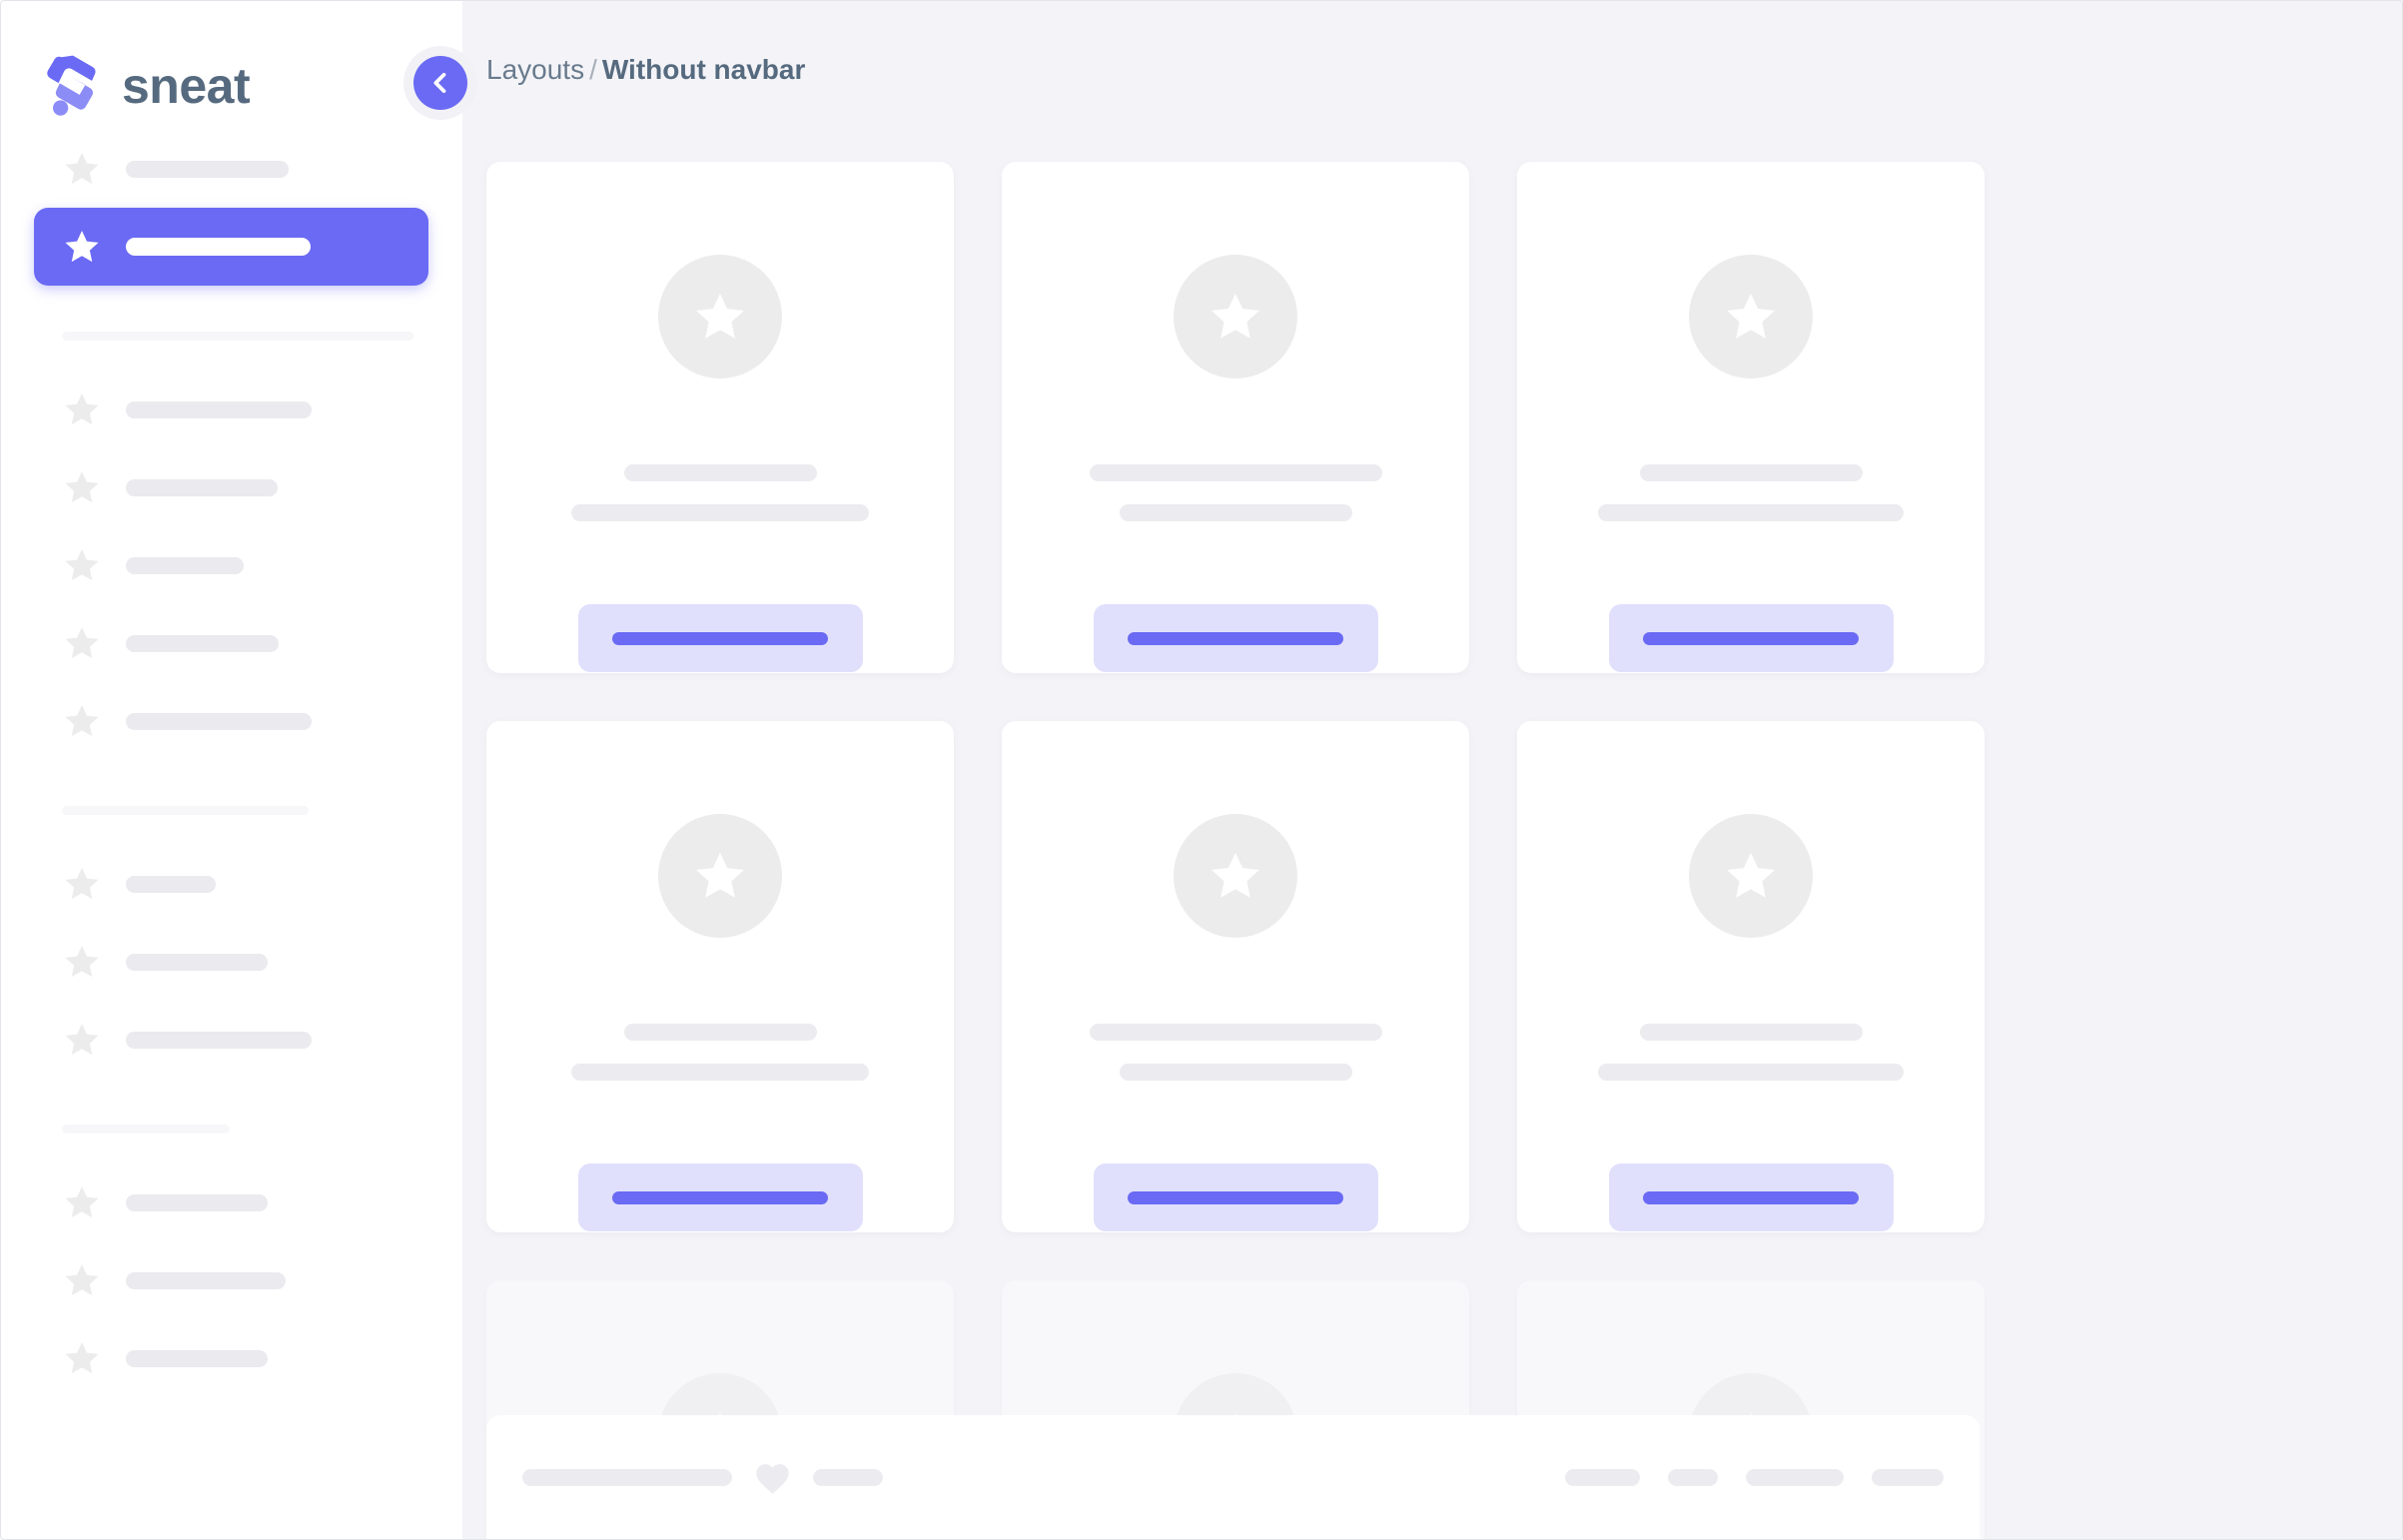 The width and height of the screenshot is (2403, 1540). What do you see at coordinates (186, 86) in the screenshot?
I see `brand-name: sneat` at bounding box center [186, 86].